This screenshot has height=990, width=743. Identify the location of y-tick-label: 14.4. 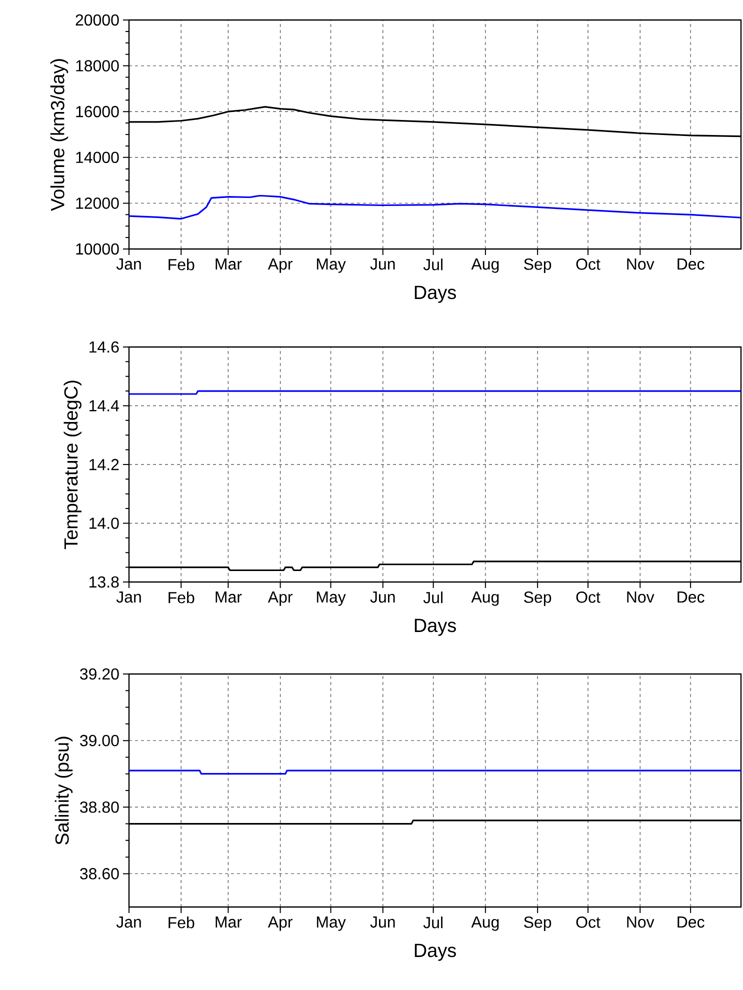
(104, 406).